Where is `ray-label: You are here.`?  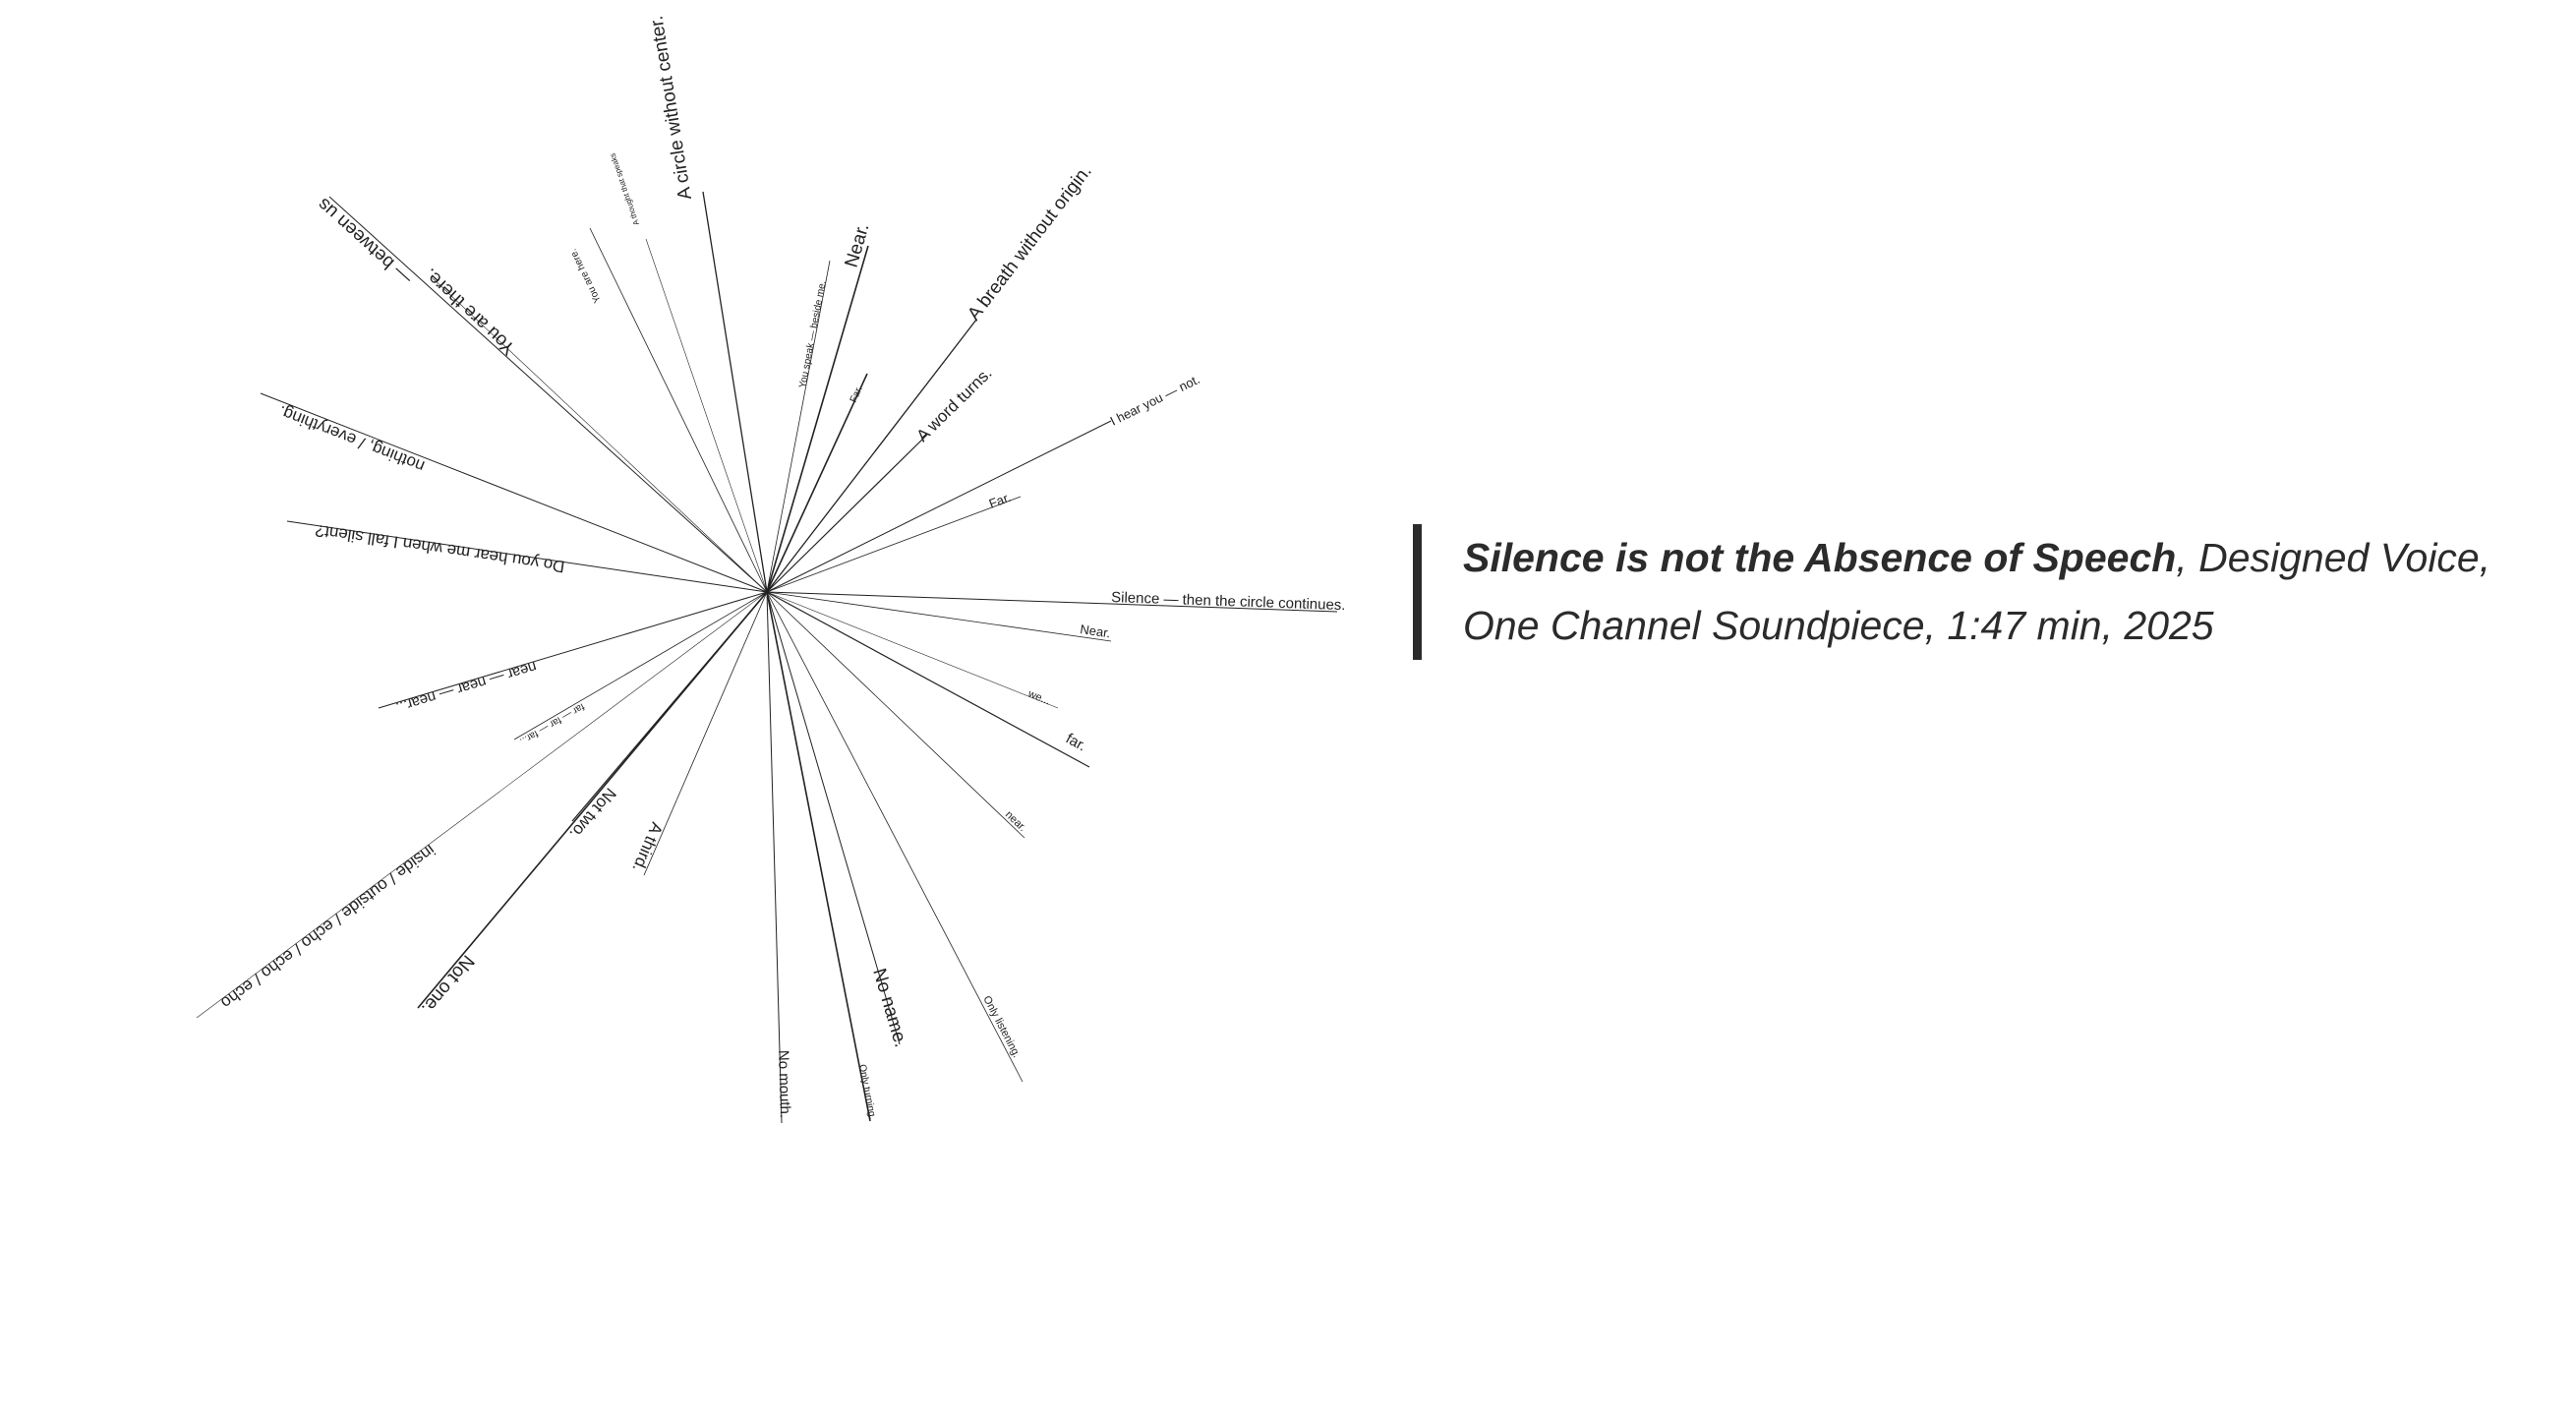 ray-label: You are here. is located at coordinates (586, 275).